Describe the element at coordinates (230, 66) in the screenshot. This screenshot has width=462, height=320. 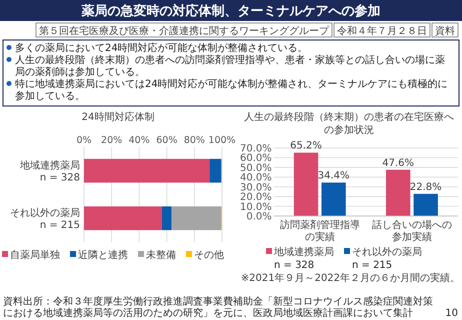
I see `text: 人生の最終段階（終末期）の患者への訪問薬剤管理指導や、患者・家族等との話し合いの場に薬局の薬剤師は参加している。` at that location.